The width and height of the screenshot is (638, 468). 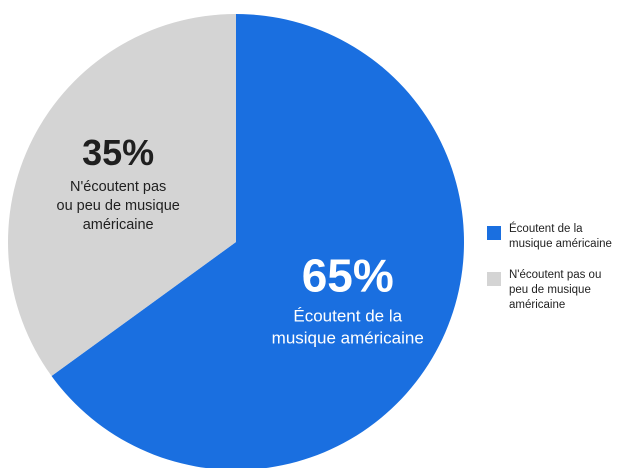 What do you see at coordinates (550, 290) in the screenshot?
I see `legend-label-not-listen-line-2: peu de musique` at bounding box center [550, 290].